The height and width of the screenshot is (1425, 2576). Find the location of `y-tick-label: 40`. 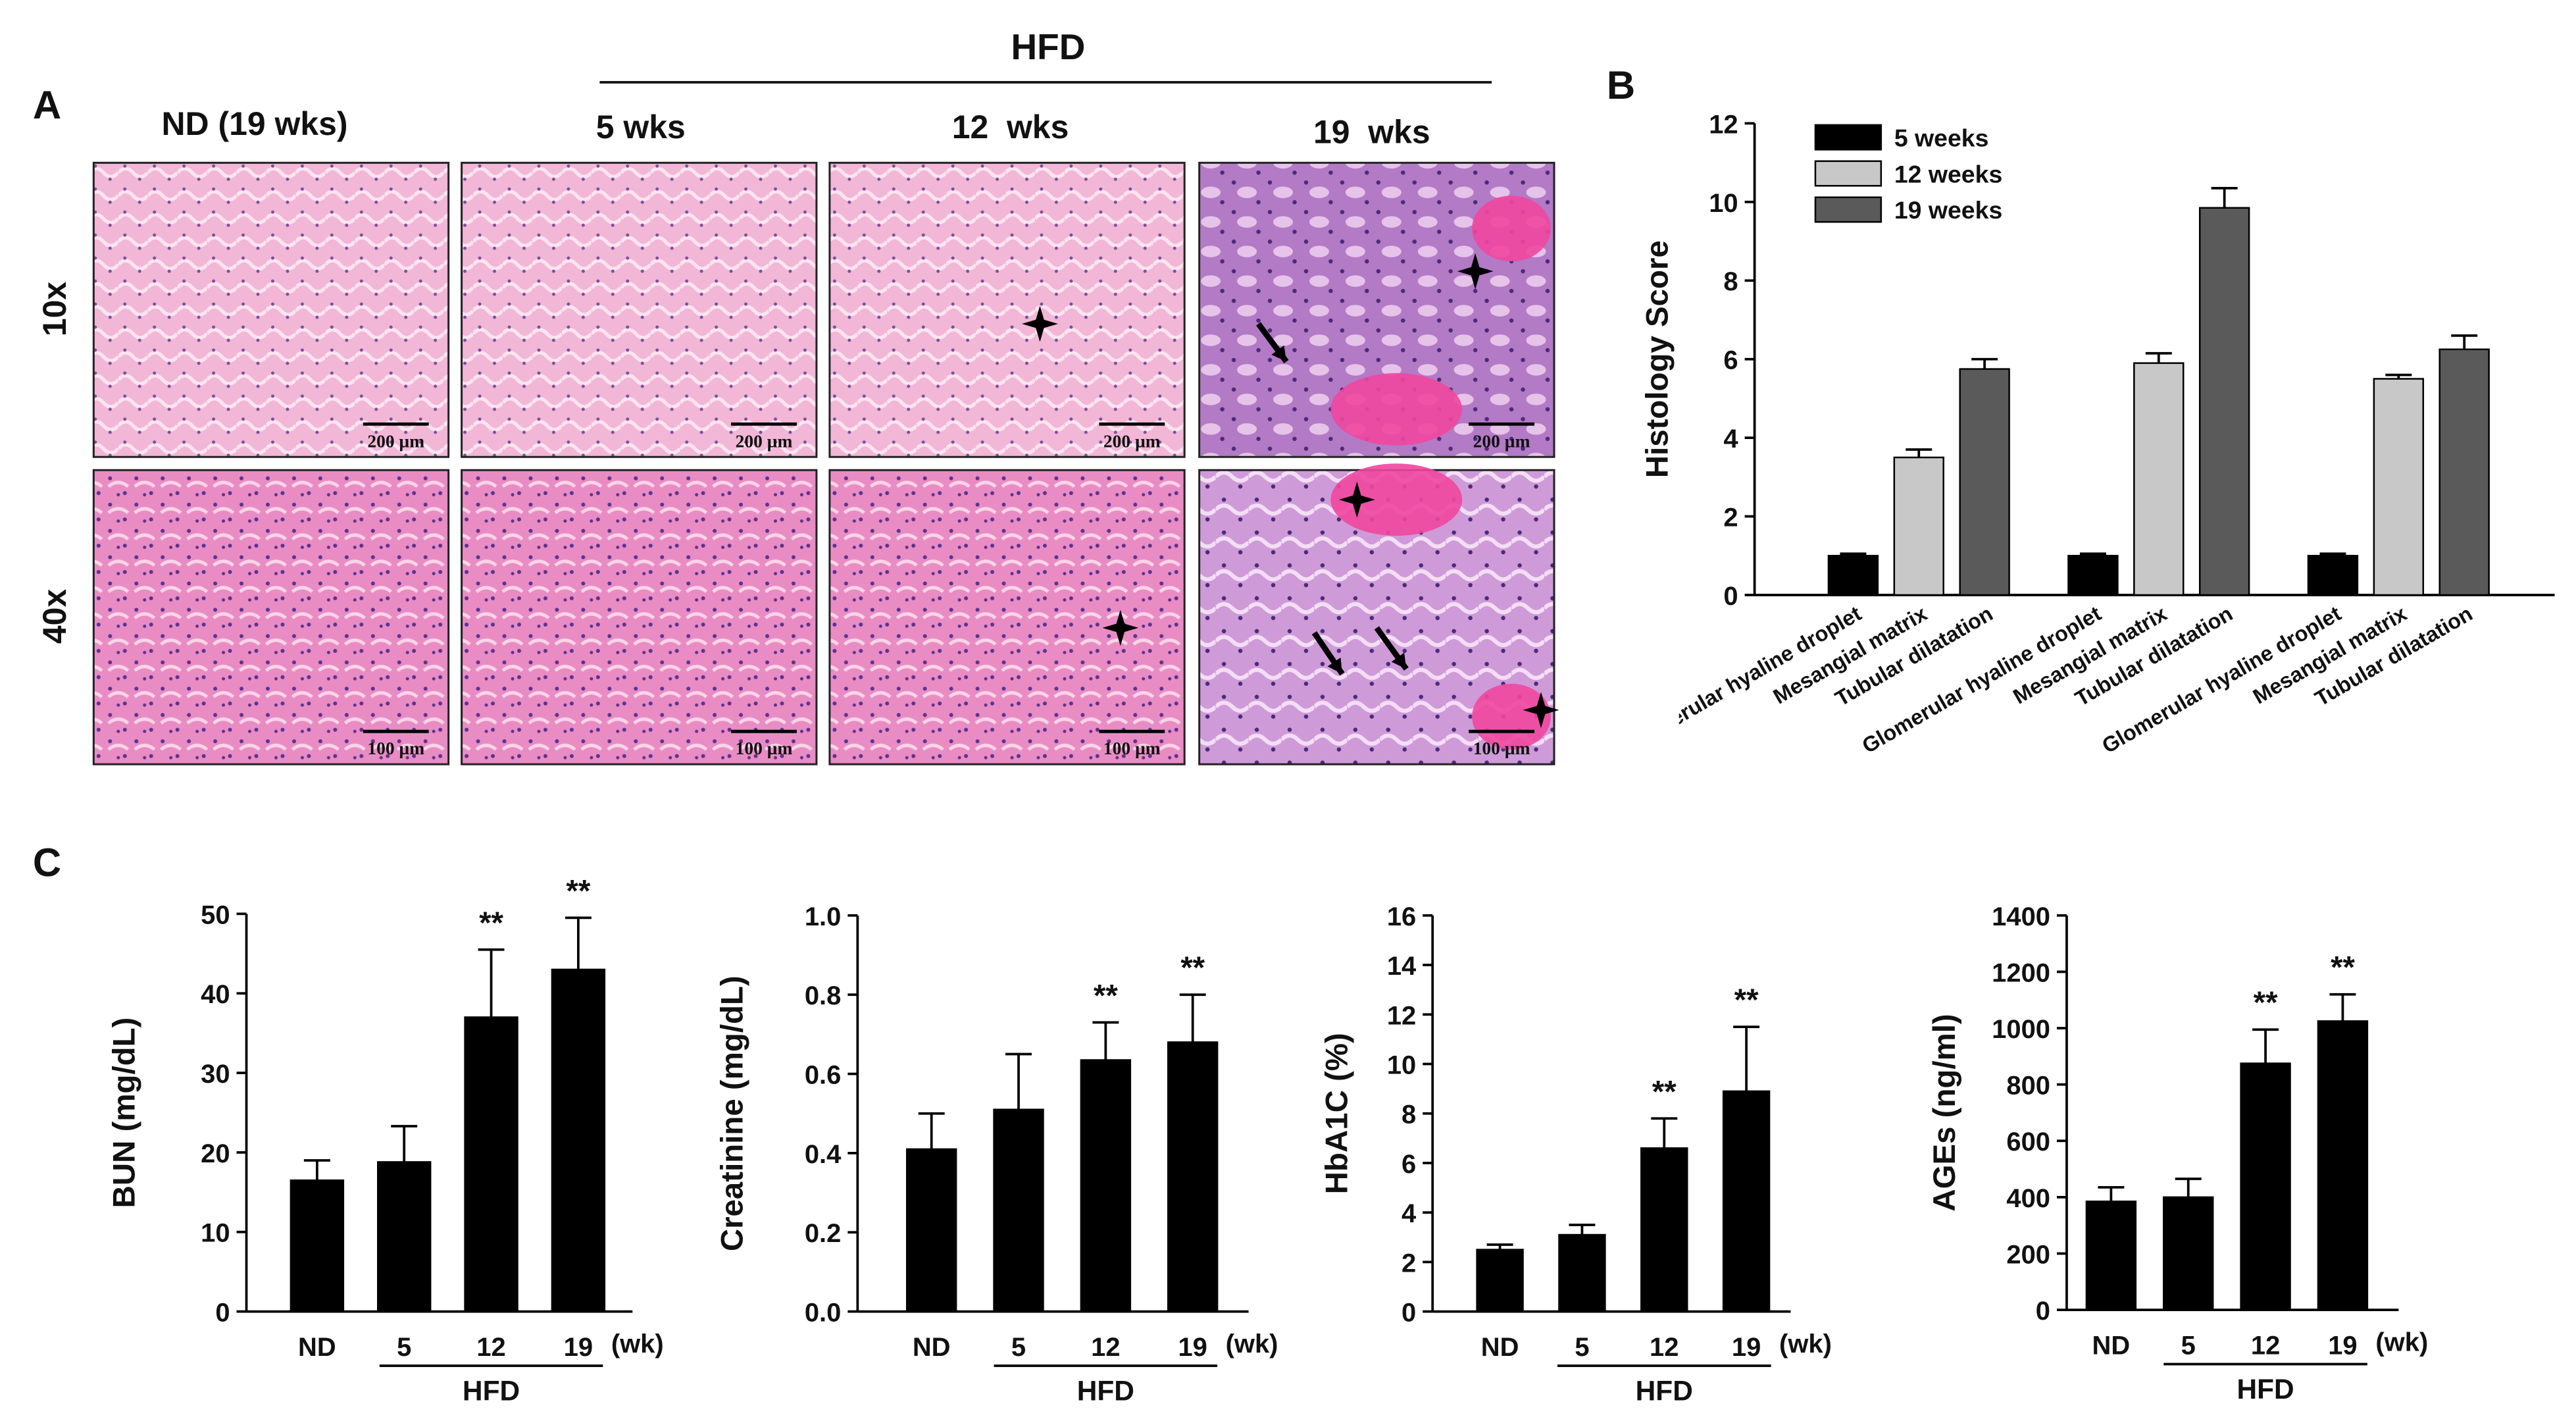

y-tick-label: 40 is located at coordinates (215, 995).